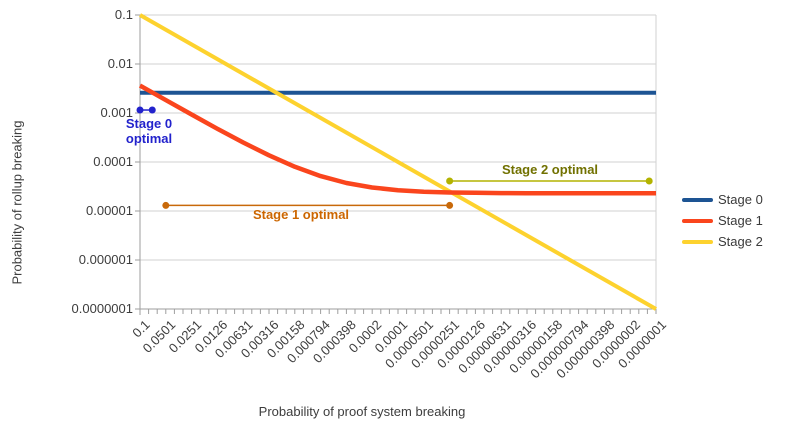 Image resolution: width=787 pixels, height=443 pixels. I want to click on legend-label-stage-1: Stage 1, so click(740, 220).